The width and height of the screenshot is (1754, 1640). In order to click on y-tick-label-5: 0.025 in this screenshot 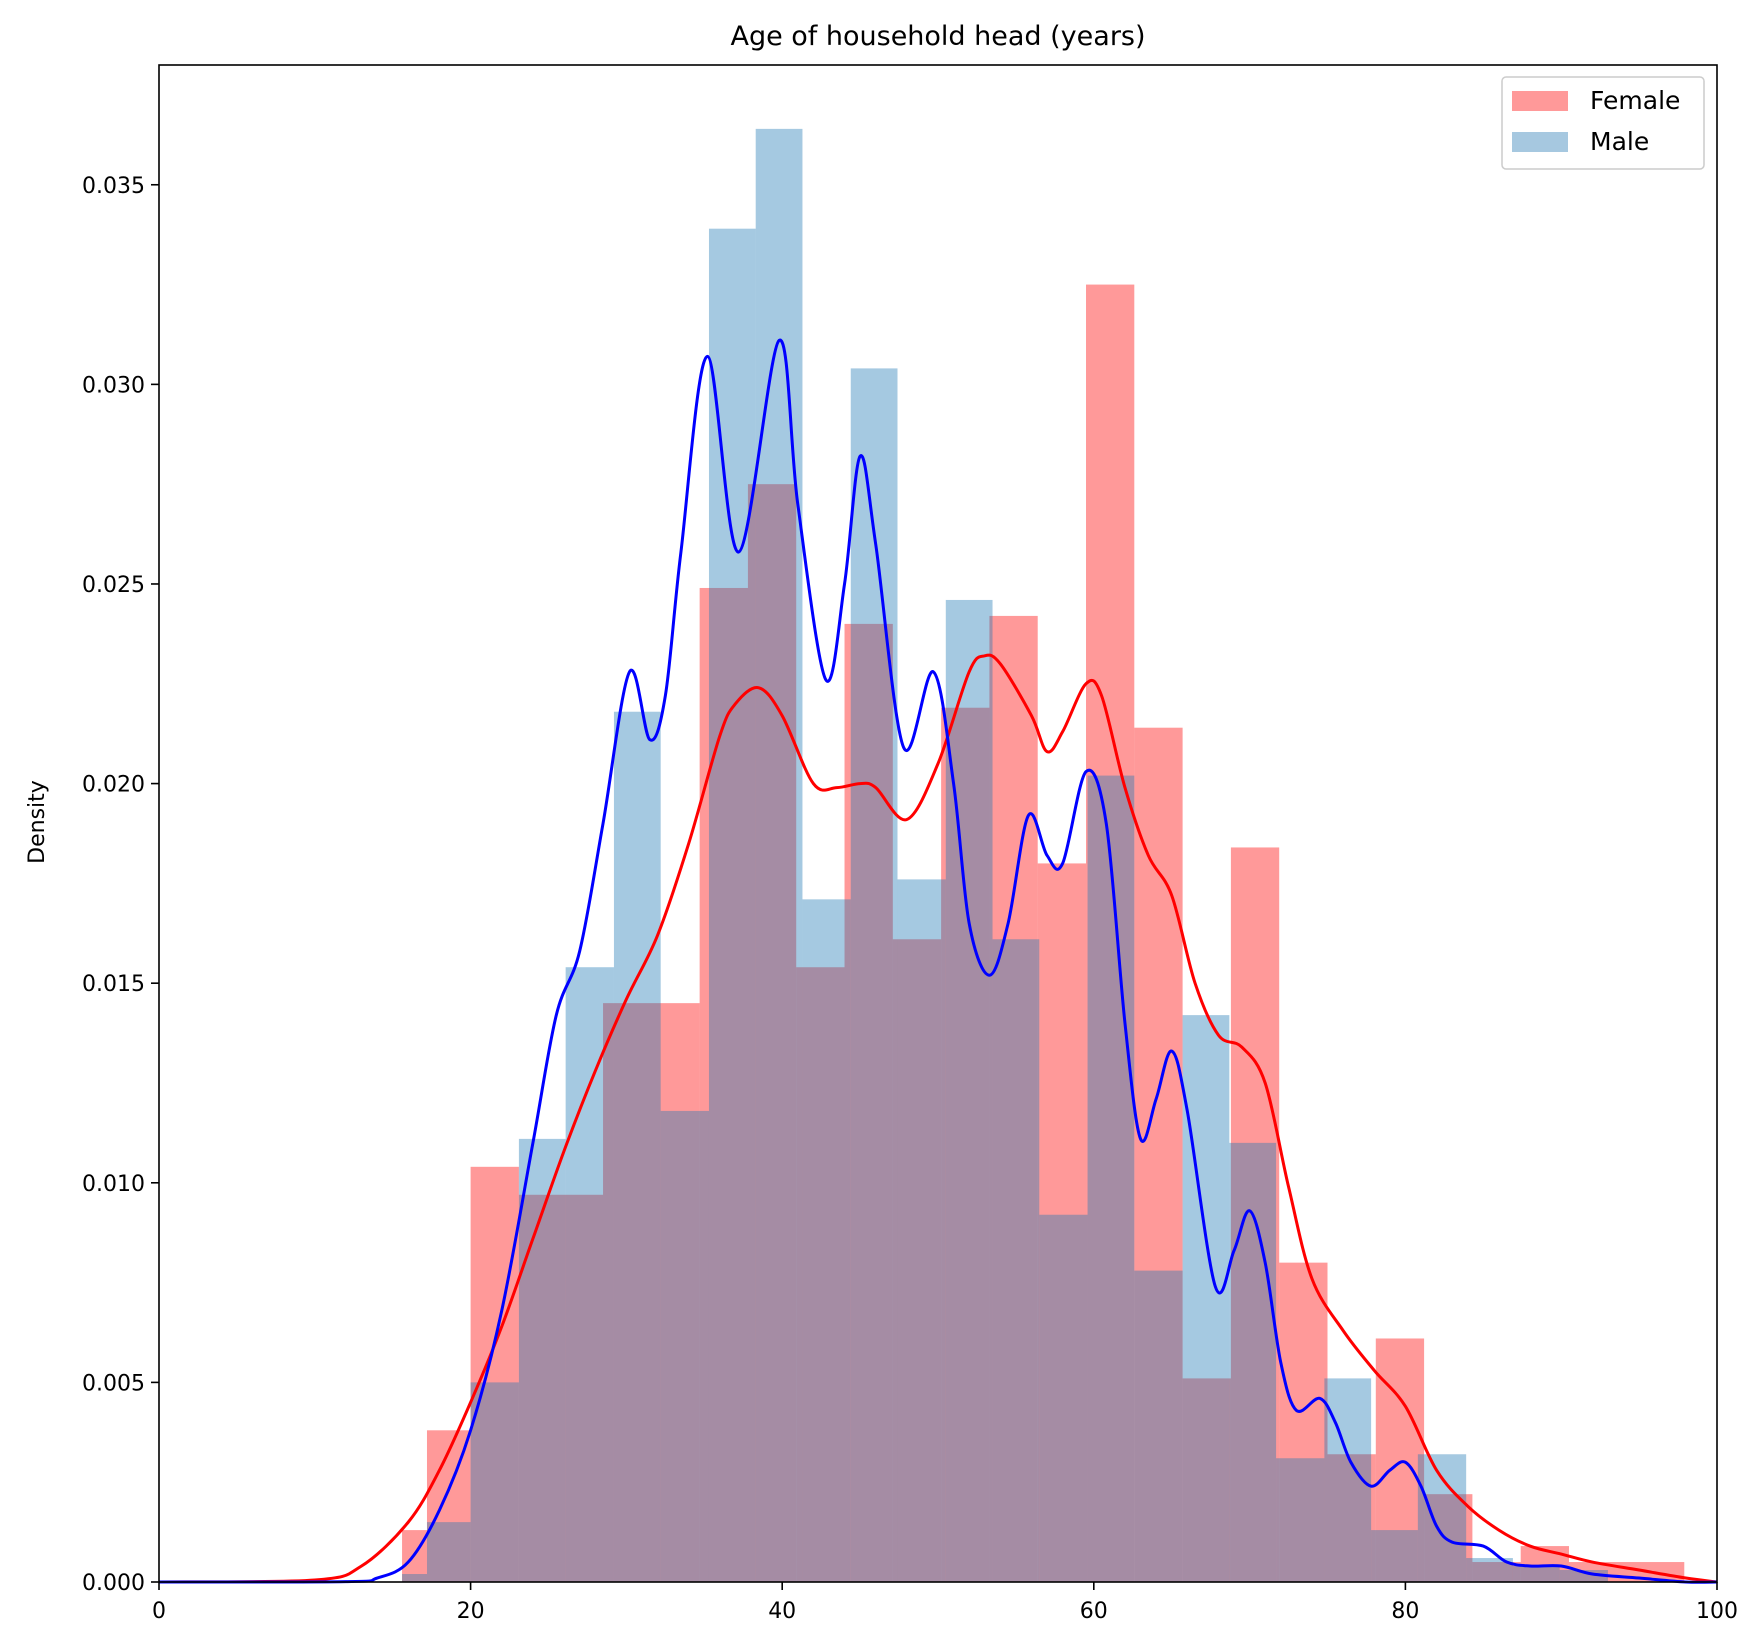, I will do `click(113, 585)`.